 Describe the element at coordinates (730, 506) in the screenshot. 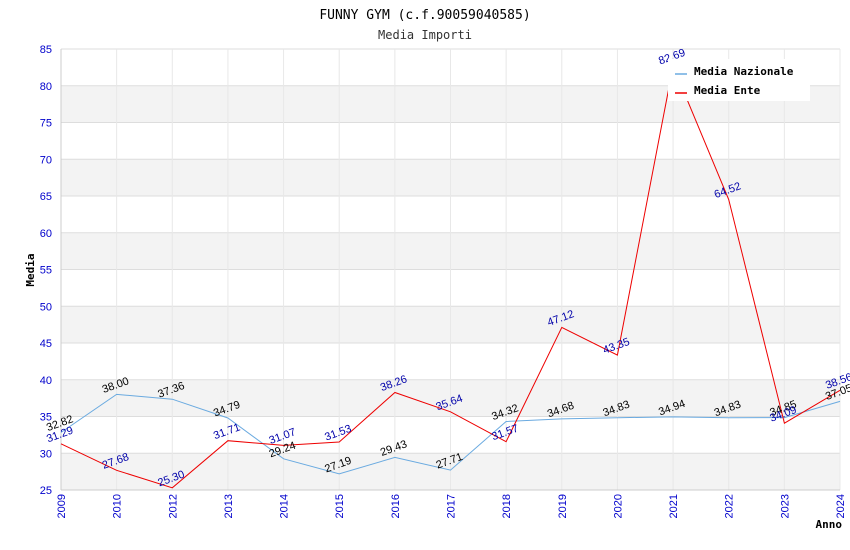

I see `x-tick-label: 2022` at that location.